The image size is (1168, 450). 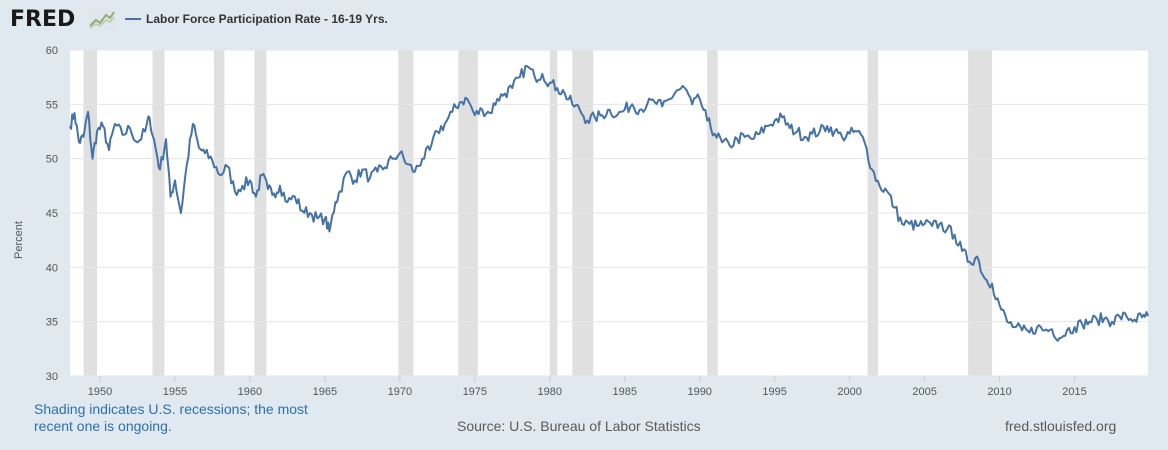 What do you see at coordinates (250, 392) in the screenshot?
I see `x-tick-label: 1960` at bounding box center [250, 392].